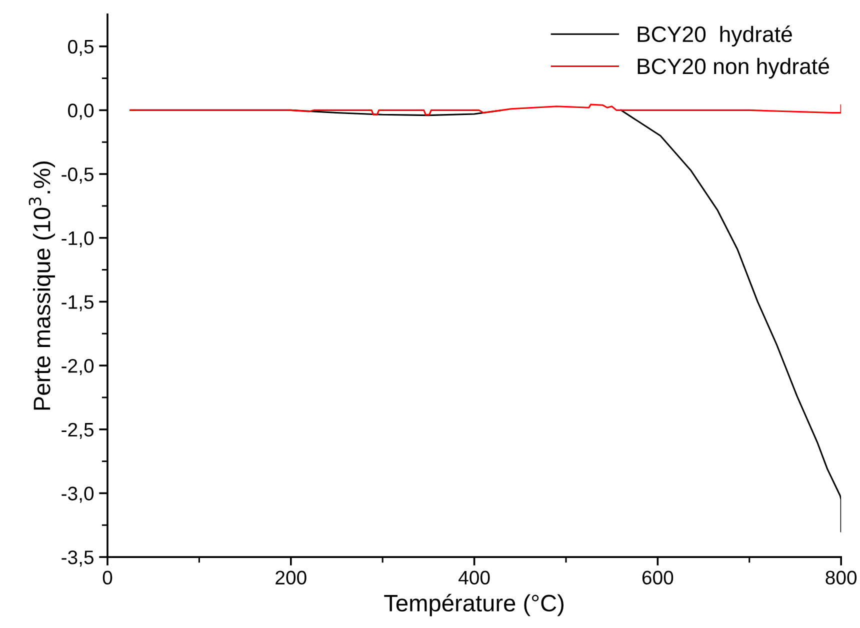  What do you see at coordinates (81, 48) in the screenshot?
I see `y-tick-label: 0,5` at bounding box center [81, 48].